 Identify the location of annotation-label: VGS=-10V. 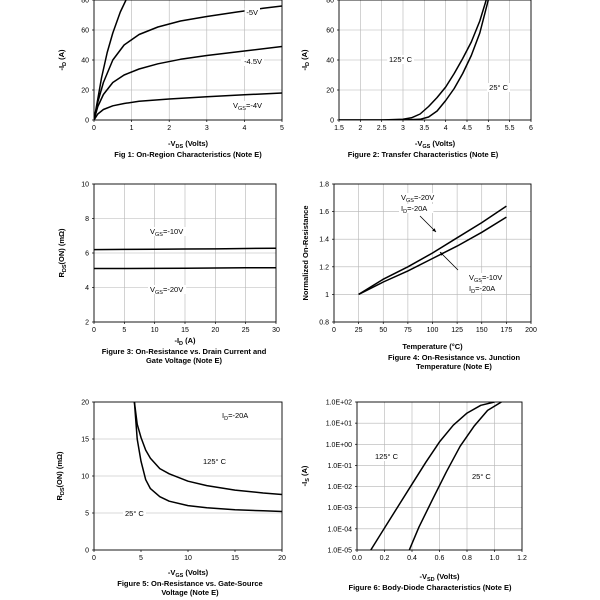
(485, 278).